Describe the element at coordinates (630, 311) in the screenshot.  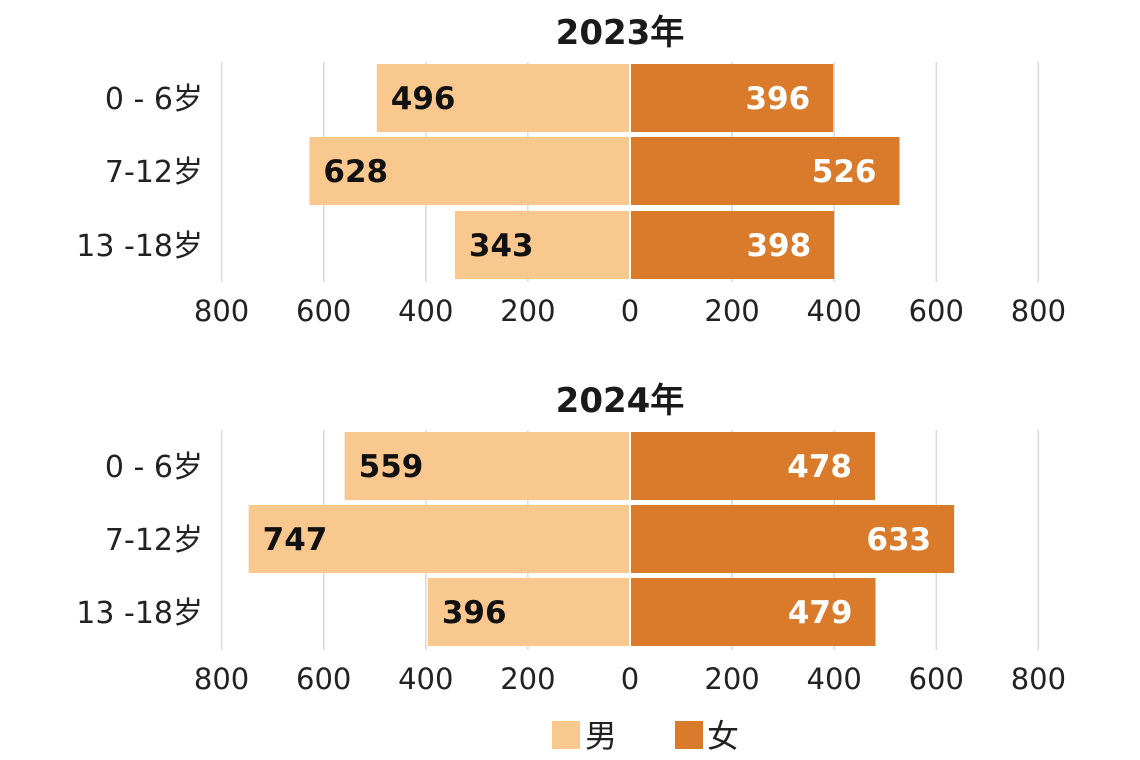
I see `chart-1-tick-label-4: 0` at that location.